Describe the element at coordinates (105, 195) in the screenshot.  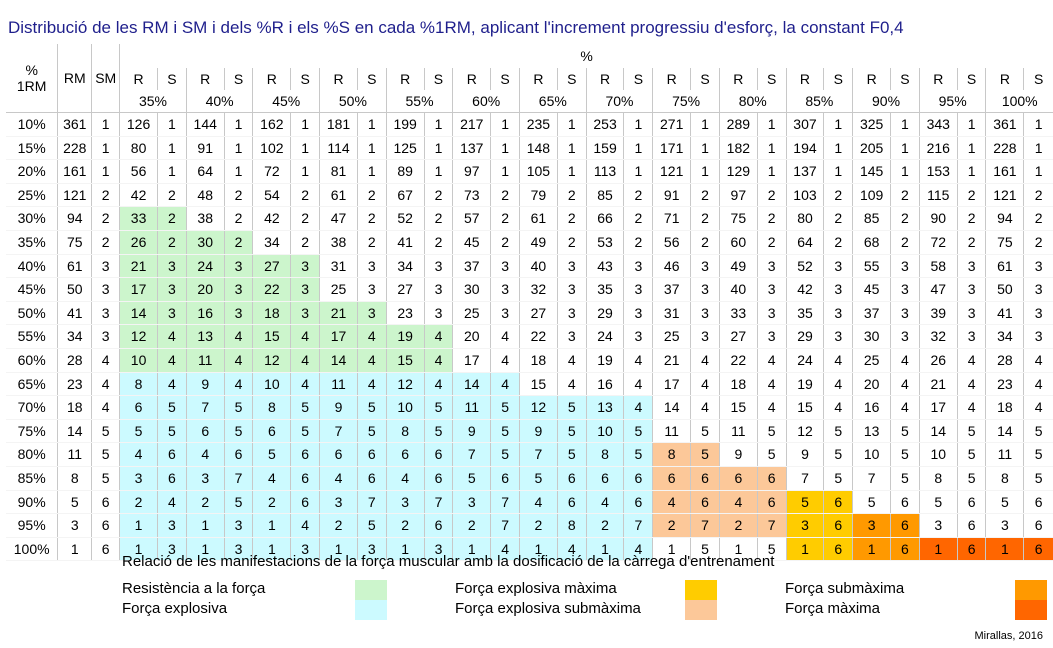
I see `row-sm: 2` at that location.